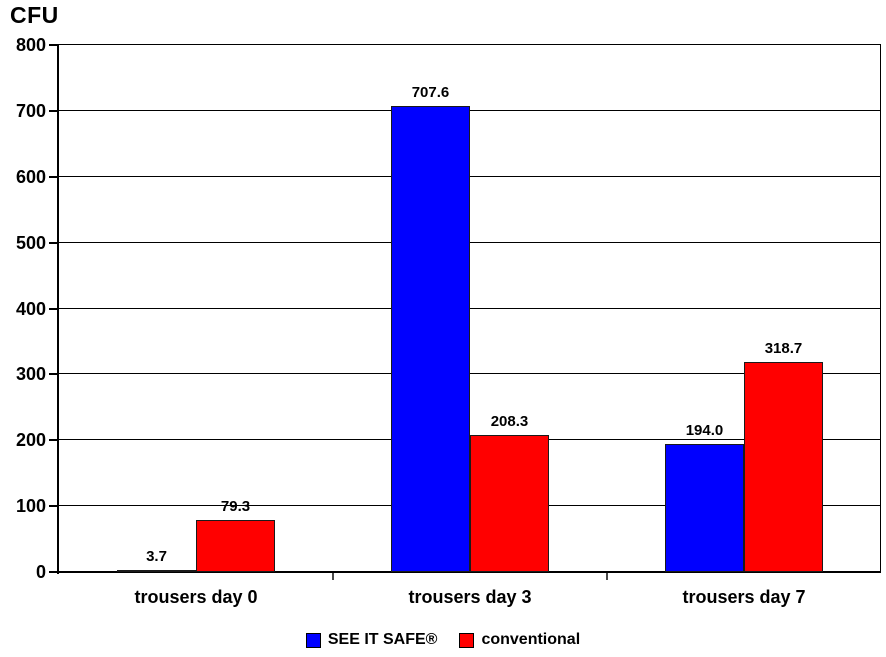 The width and height of the screenshot is (886, 657). What do you see at coordinates (30, 111) in the screenshot?
I see `y-tick-label-700: 700` at bounding box center [30, 111].